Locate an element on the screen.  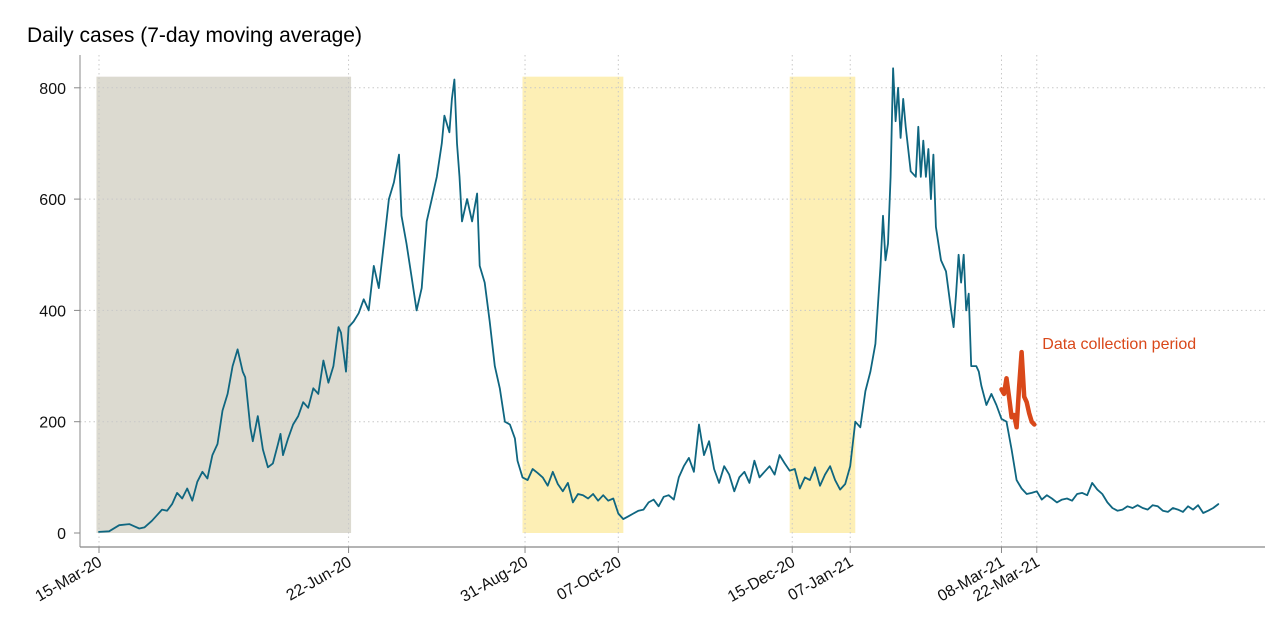
annotation-1: Data collection period is located at coordinates (1119, 344).